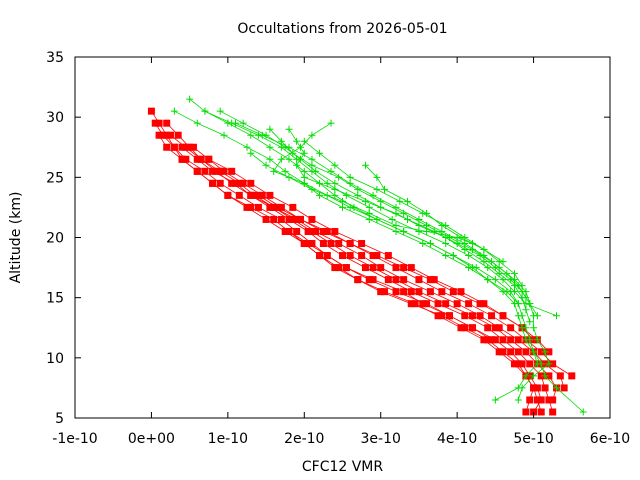 This screenshot has height=480, width=640. What do you see at coordinates (55, 118) in the screenshot?
I see `y-tick-label: 30` at bounding box center [55, 118].